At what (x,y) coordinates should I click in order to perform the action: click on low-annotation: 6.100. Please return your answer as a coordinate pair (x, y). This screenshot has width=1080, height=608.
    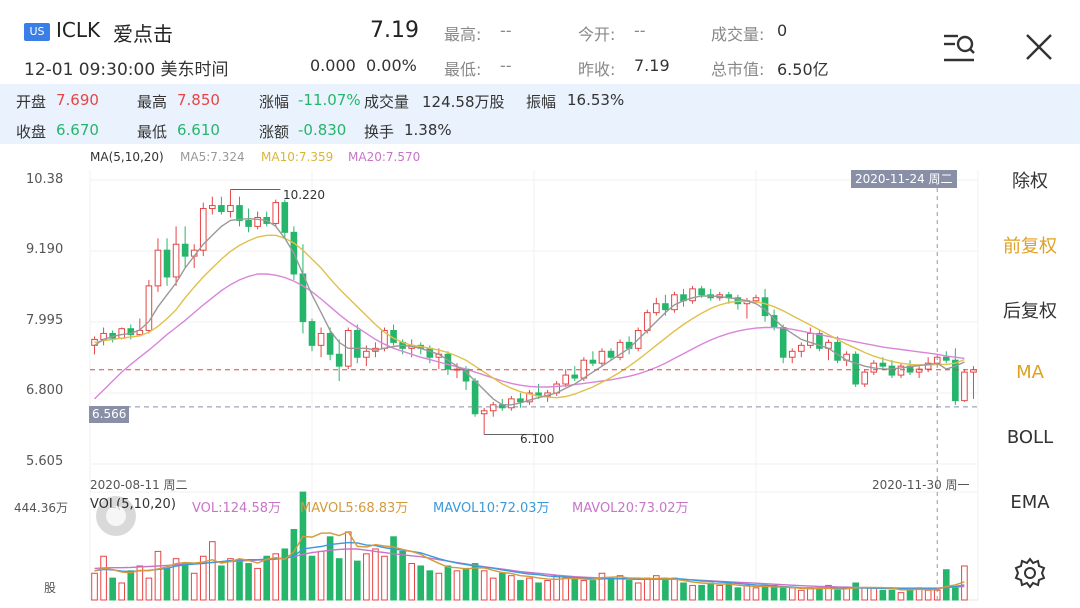
    Looking at the image, I should click on (537, 439).